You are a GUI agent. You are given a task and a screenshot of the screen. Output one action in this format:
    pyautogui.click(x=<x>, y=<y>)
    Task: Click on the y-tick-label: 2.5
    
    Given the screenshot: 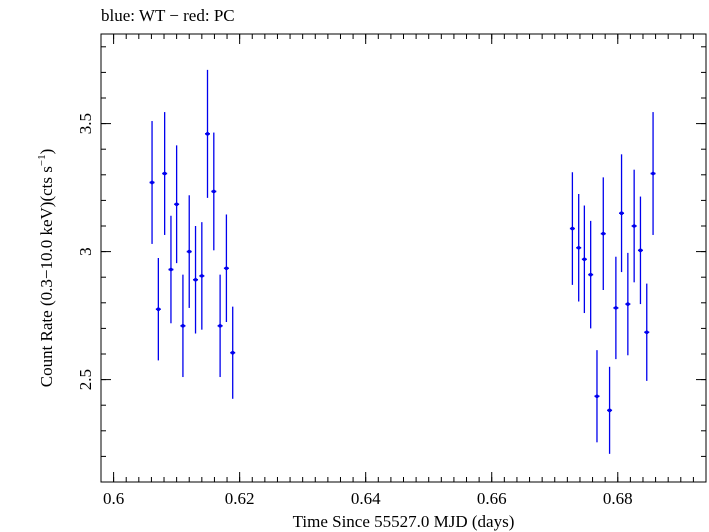 What is the action you would take?
    pyautogui.click(x=85, y=379)
    